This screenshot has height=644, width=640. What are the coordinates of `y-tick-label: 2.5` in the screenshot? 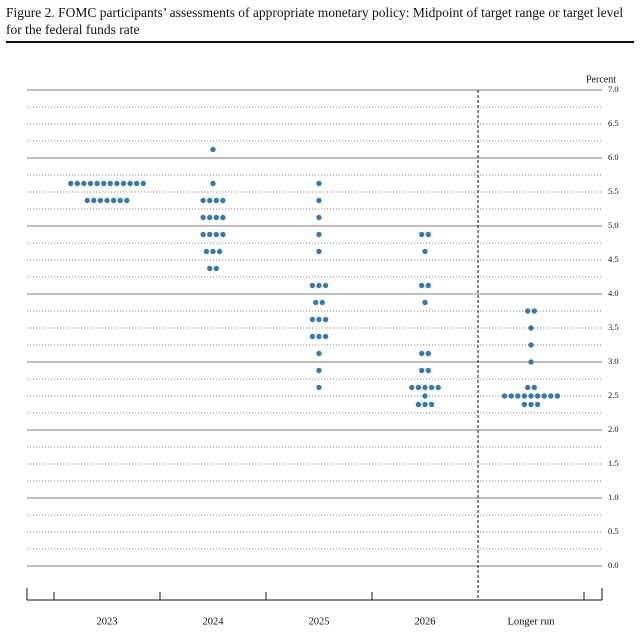 It's located at (613, 395).